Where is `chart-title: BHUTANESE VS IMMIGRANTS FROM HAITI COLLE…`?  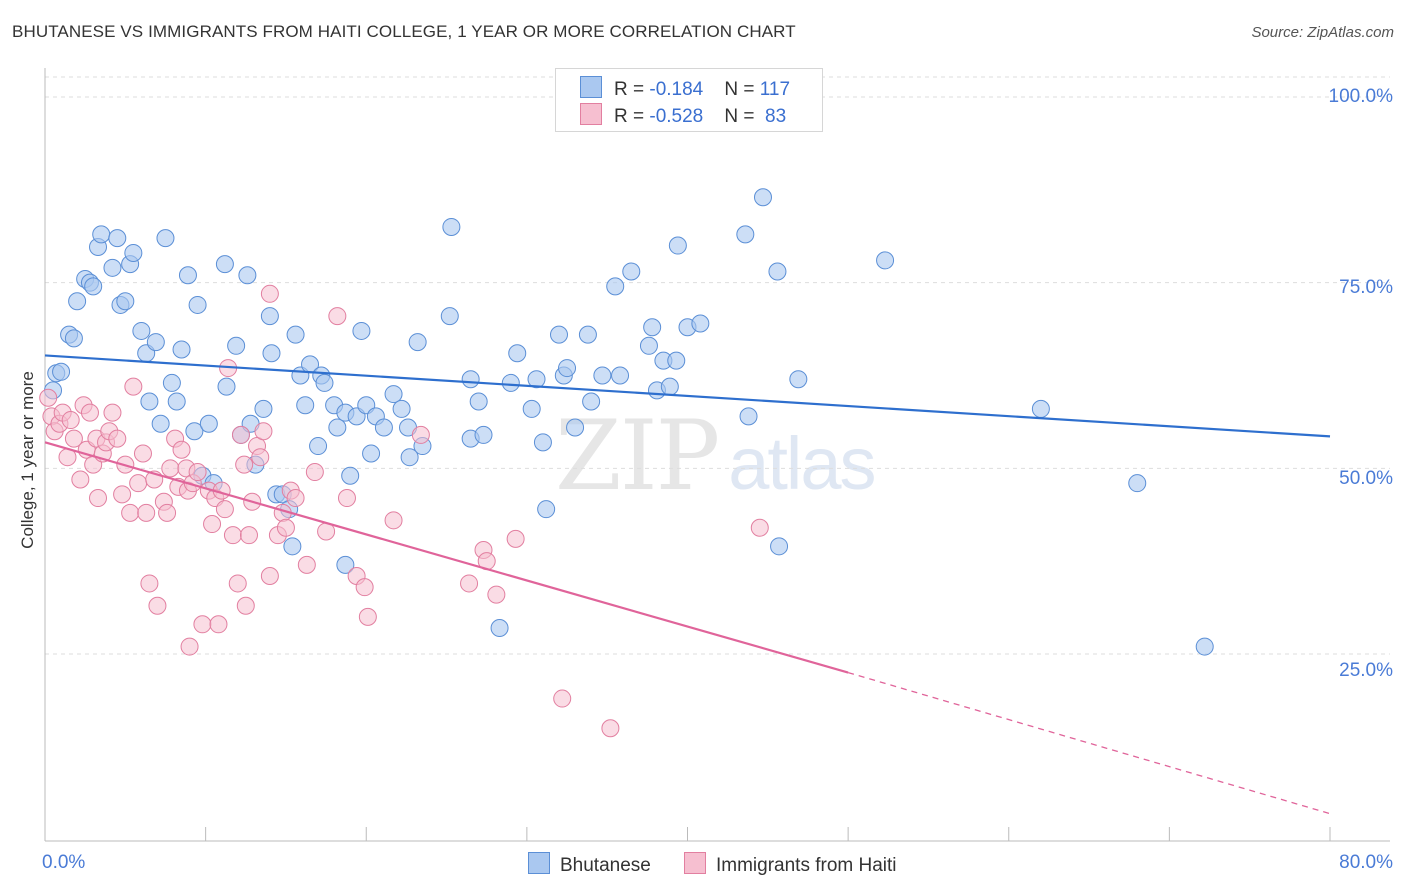
chart-title: BHUTANESE VS IMMIGRANTS FROM HAITI COLLE… is located at coordinates (404, 31).